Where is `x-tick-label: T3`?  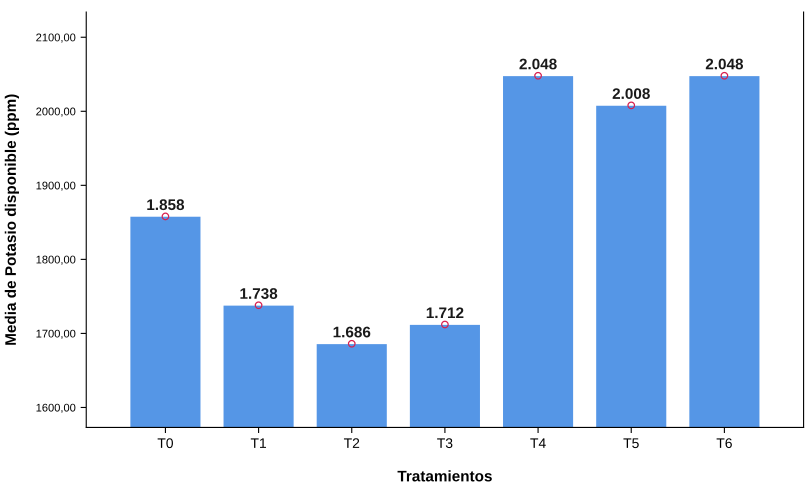 x-tick-label: T3 is located at coordinates (444, 443).